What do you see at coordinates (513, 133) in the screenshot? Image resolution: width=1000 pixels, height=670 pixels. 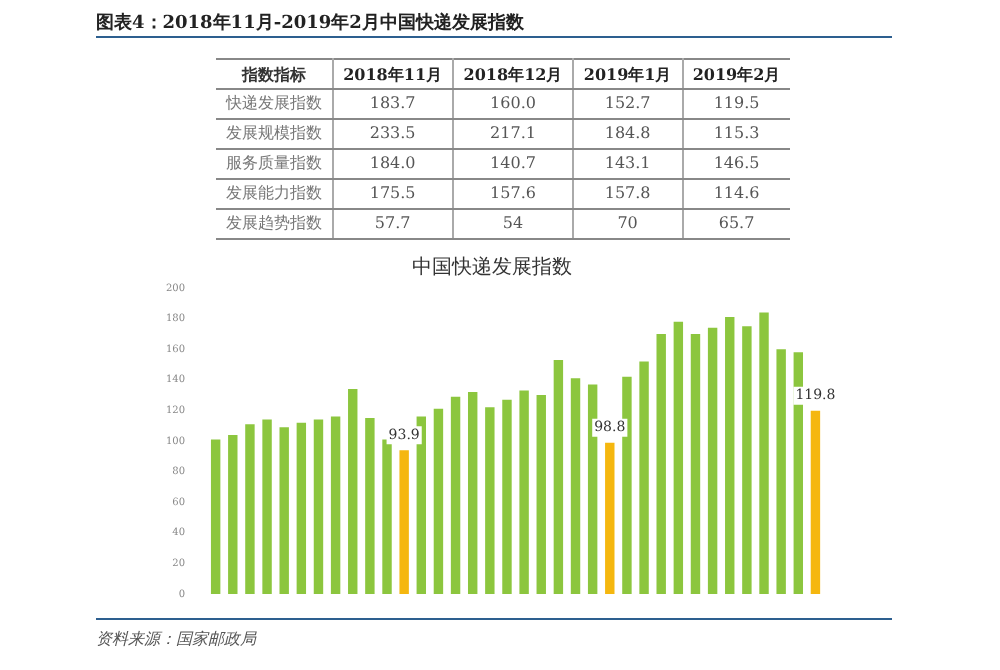 I see `text: 217.1` at bounding box center [513, 133].